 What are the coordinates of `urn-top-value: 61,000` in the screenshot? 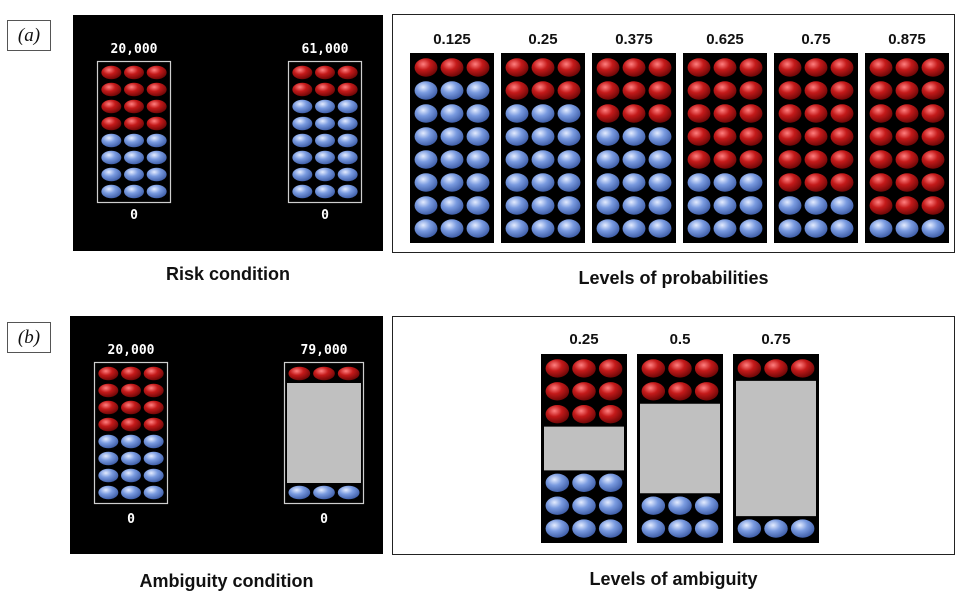 It's located at (325, 49).